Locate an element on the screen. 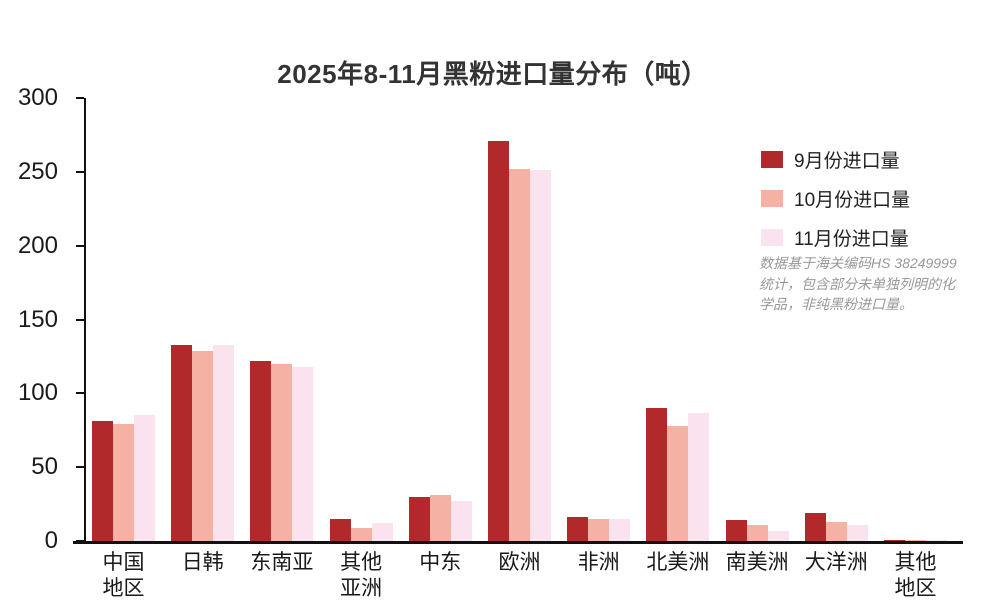 The image size is (985, 615). y-tick-label-200: 200 is located at coordinates (37, 245).